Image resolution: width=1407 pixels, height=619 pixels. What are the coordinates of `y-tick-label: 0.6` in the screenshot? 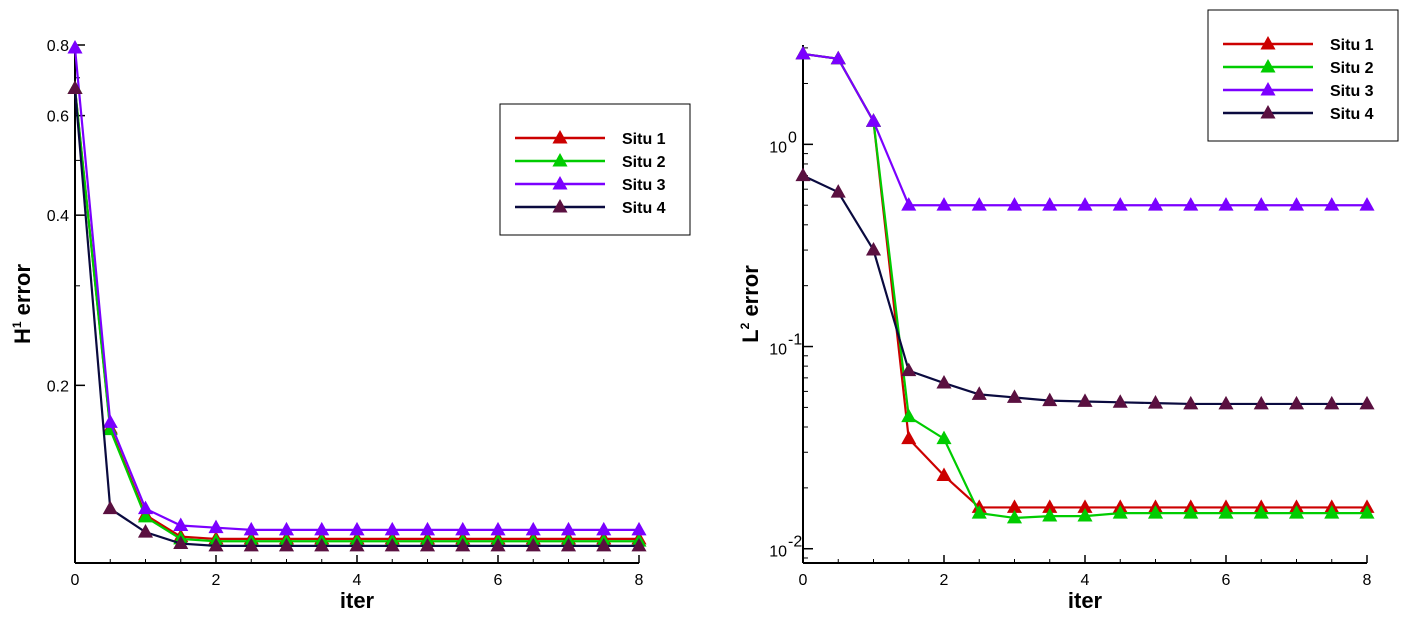 It's located at (58, 117).